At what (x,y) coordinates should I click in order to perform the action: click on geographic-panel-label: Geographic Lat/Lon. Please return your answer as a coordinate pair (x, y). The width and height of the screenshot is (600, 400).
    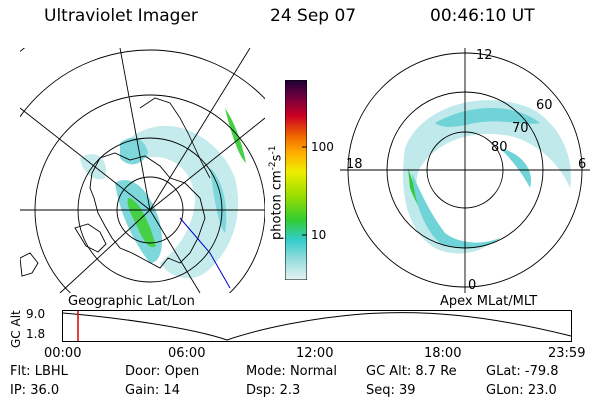
    Looking at the image, I should click on (131, 301).